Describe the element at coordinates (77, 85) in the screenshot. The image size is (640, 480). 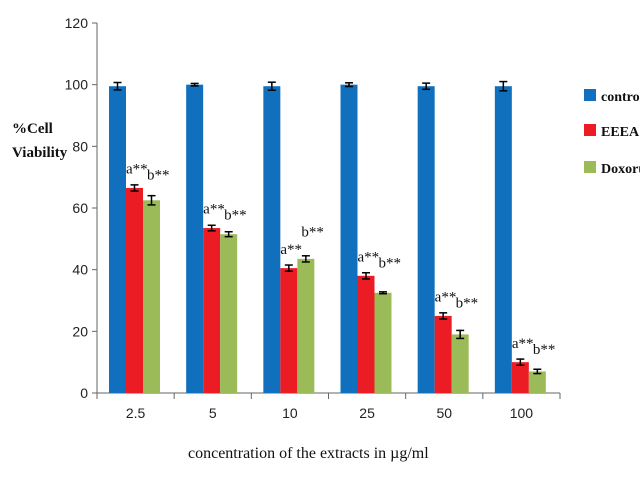
I see `y-tick-label: 100` at that location.